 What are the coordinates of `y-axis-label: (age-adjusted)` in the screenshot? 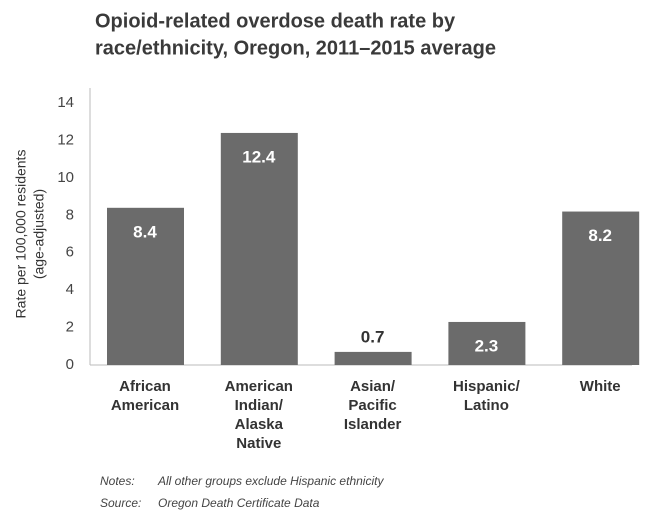 It's located at (39, 234).